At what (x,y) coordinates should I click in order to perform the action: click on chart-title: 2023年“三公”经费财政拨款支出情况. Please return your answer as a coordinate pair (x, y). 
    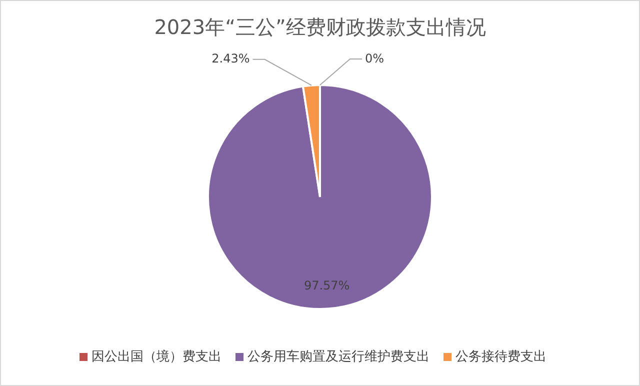
    Looking at the image, I should click on (320, 27).